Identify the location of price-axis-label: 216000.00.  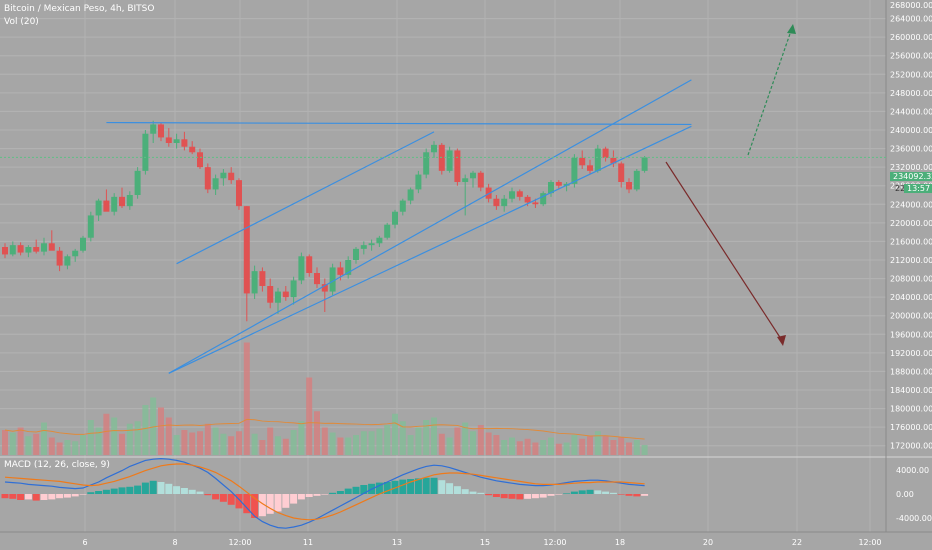
(911, 241).